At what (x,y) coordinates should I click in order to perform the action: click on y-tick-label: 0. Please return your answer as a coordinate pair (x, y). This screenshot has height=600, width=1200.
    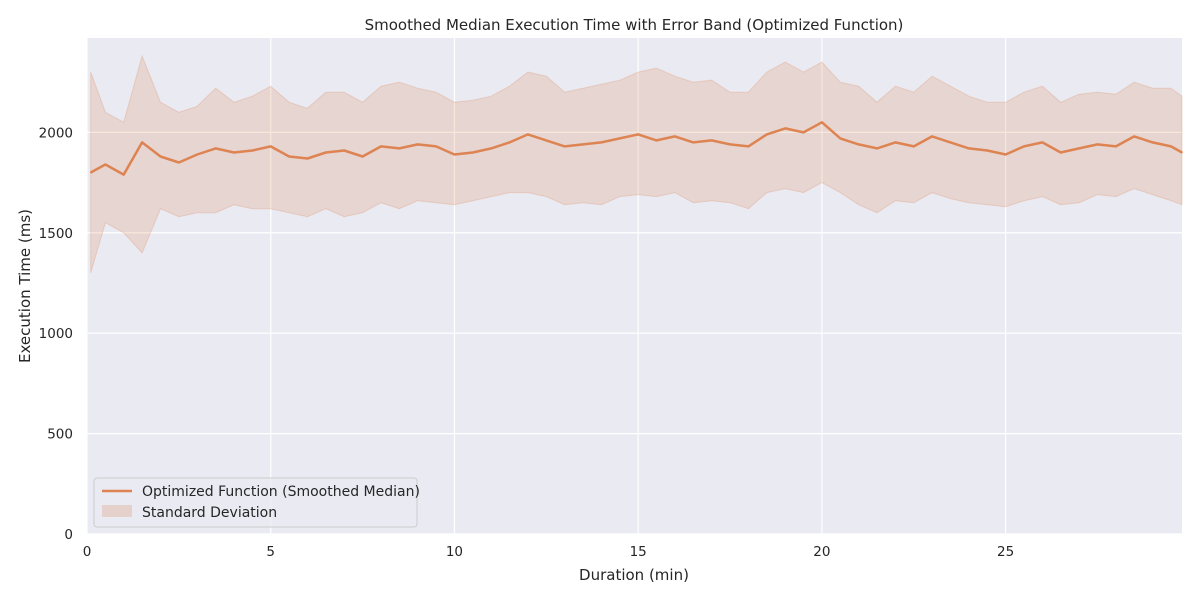
    Looking at the image, I should click on (68, 535).